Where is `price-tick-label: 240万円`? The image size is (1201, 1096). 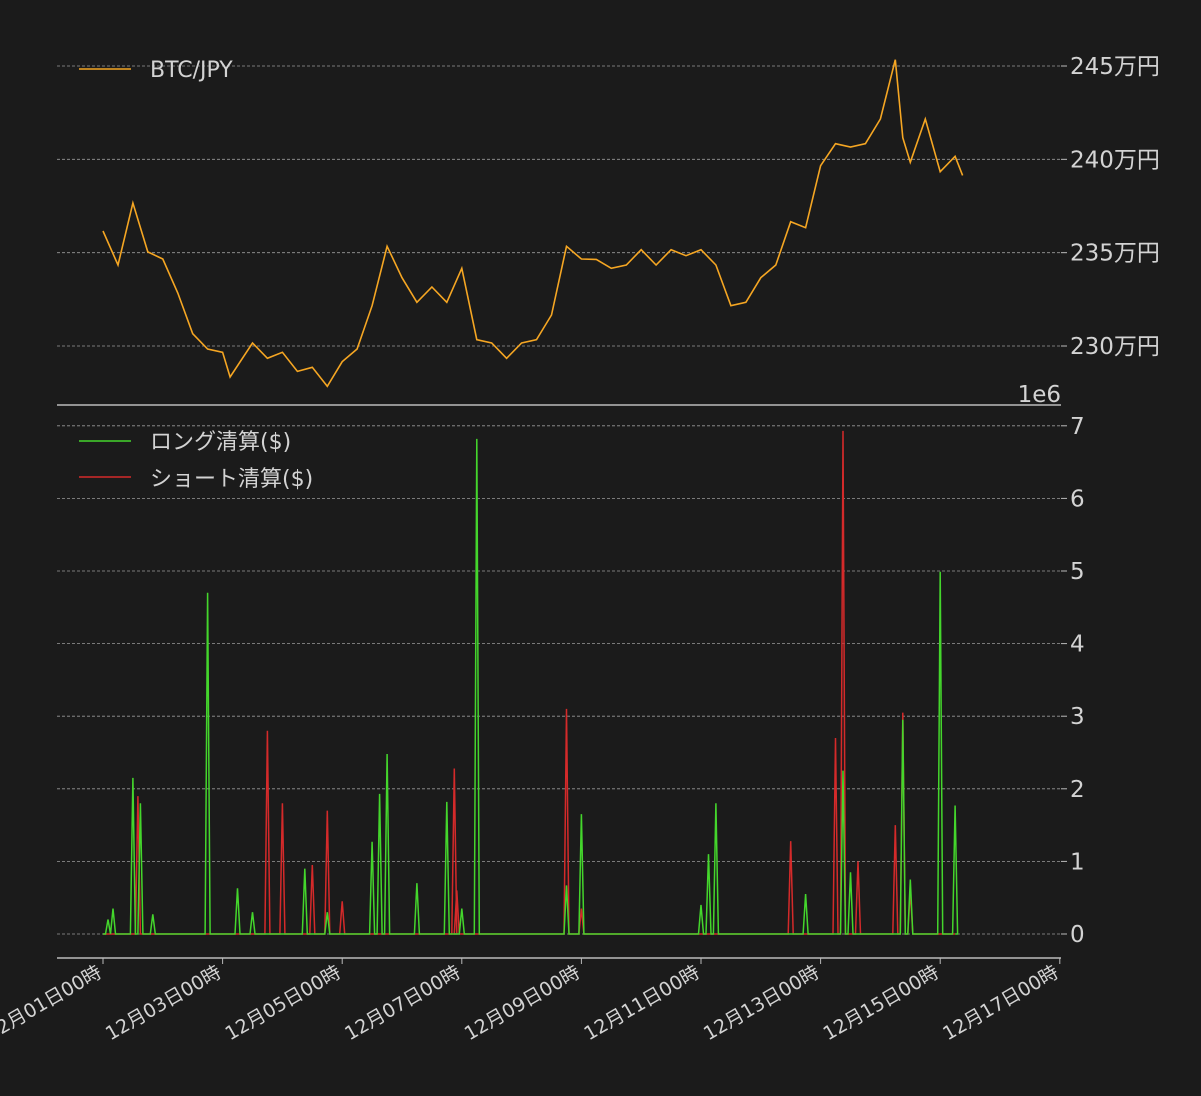
price-tick-label: 240万円 is located at coordinates (1115, 160).